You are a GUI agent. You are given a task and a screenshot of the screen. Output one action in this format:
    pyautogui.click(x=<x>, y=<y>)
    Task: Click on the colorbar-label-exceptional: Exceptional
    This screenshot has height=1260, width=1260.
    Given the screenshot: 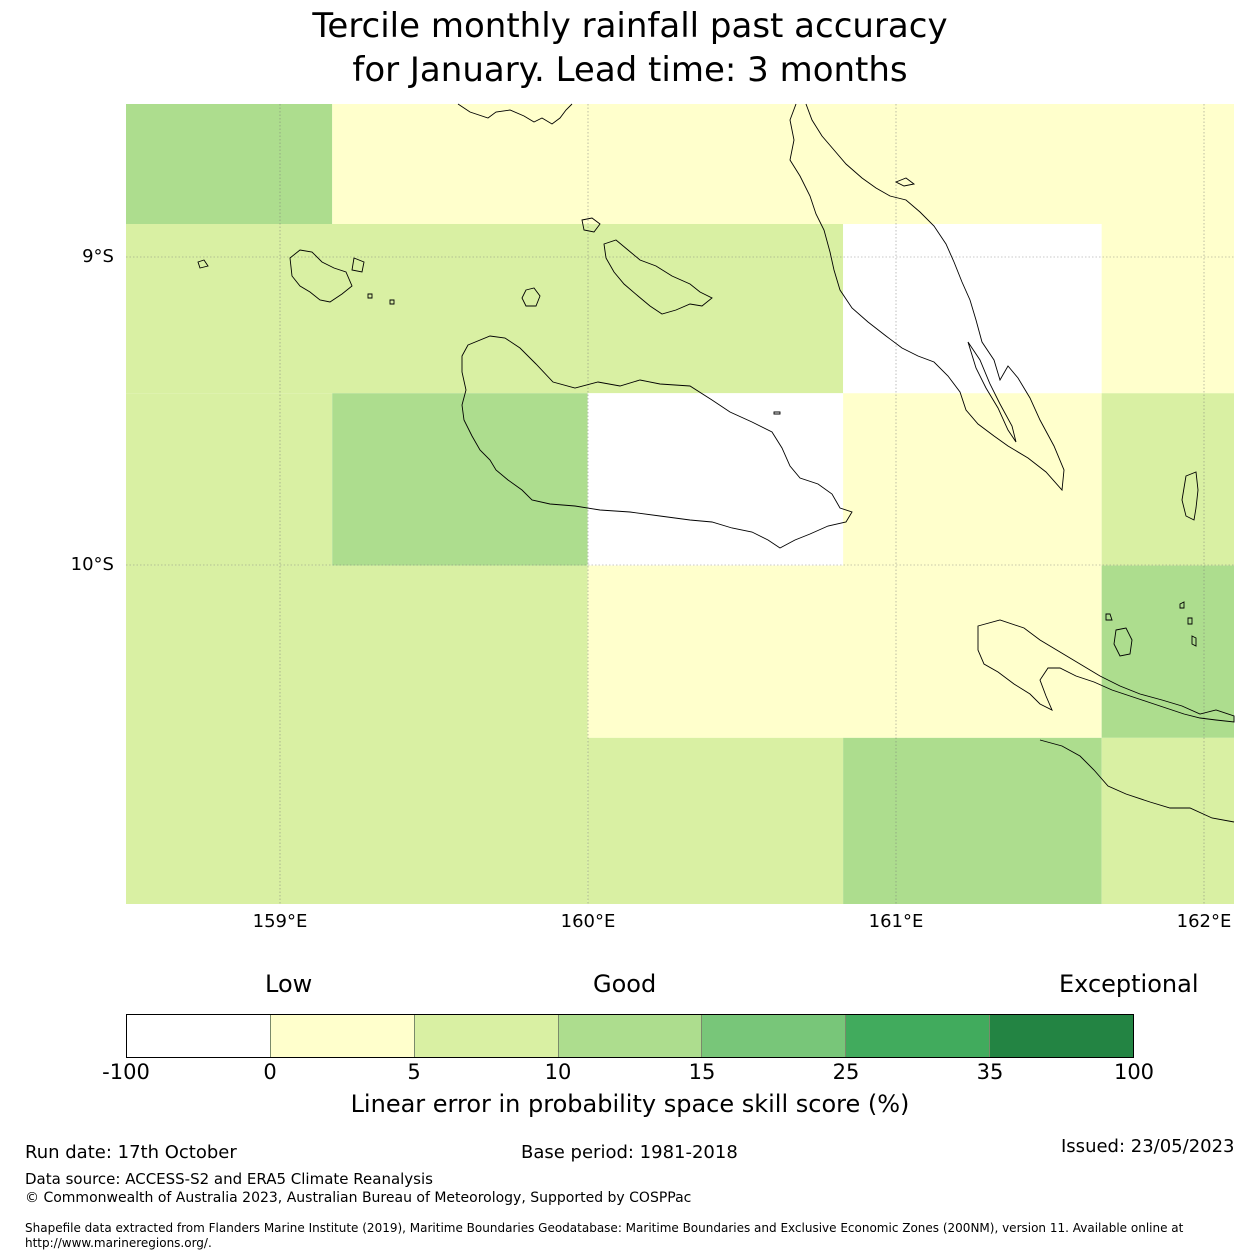 What is the action you would take?
    pyautogui.click(x=1129, y=984)
    